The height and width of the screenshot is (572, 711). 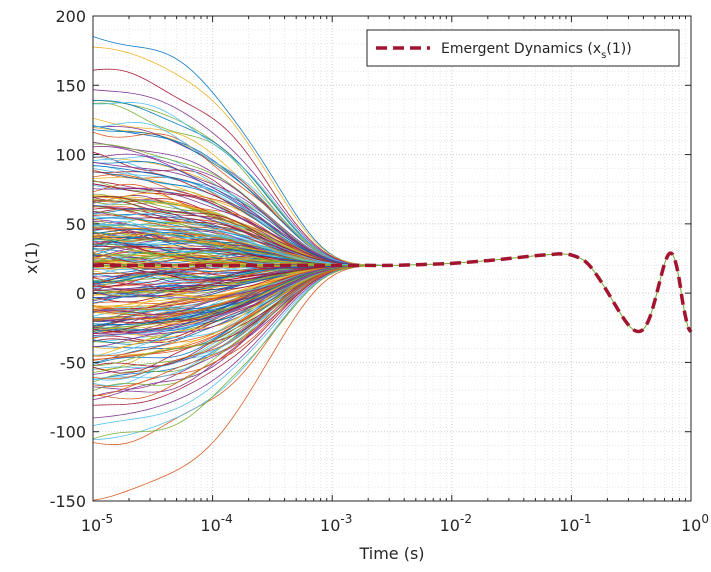 I want to click on legend-label-suffix: (1)), so click(x=618, y=49).